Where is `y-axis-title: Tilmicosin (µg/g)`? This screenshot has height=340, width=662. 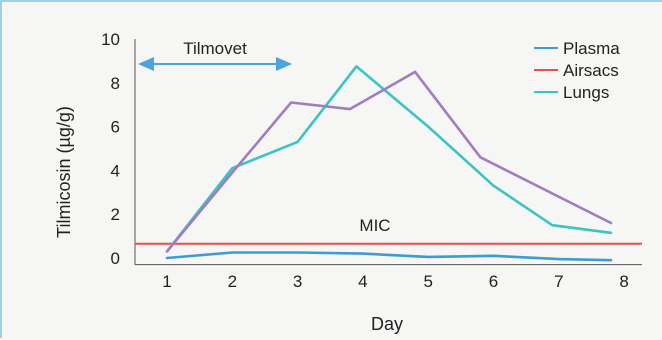
y-axis-title: Tilmicosin (µg/g) is located at coordinates (64, 172).